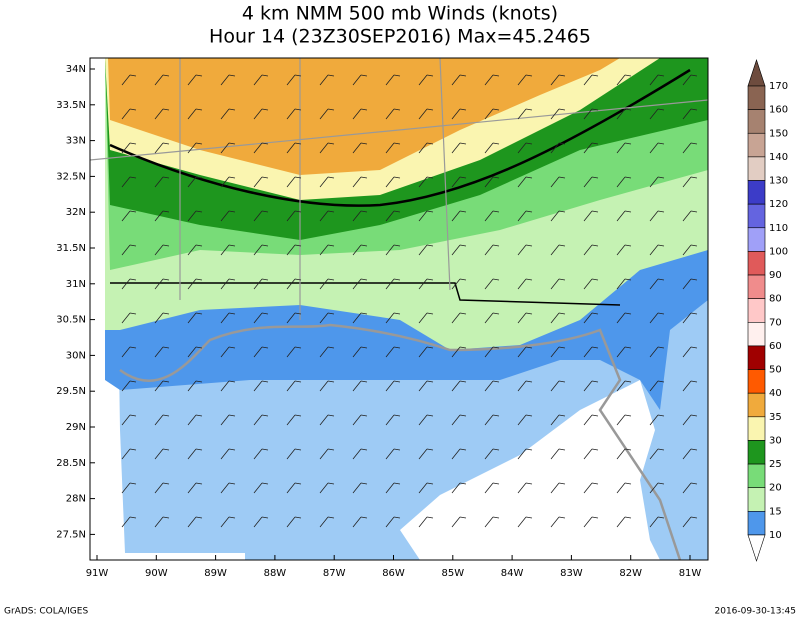 This screenshot has height=622, width=800. Describe the element at coordinates (775, 535) in the screenshot. I see `colorbar-label: 10` at that location.